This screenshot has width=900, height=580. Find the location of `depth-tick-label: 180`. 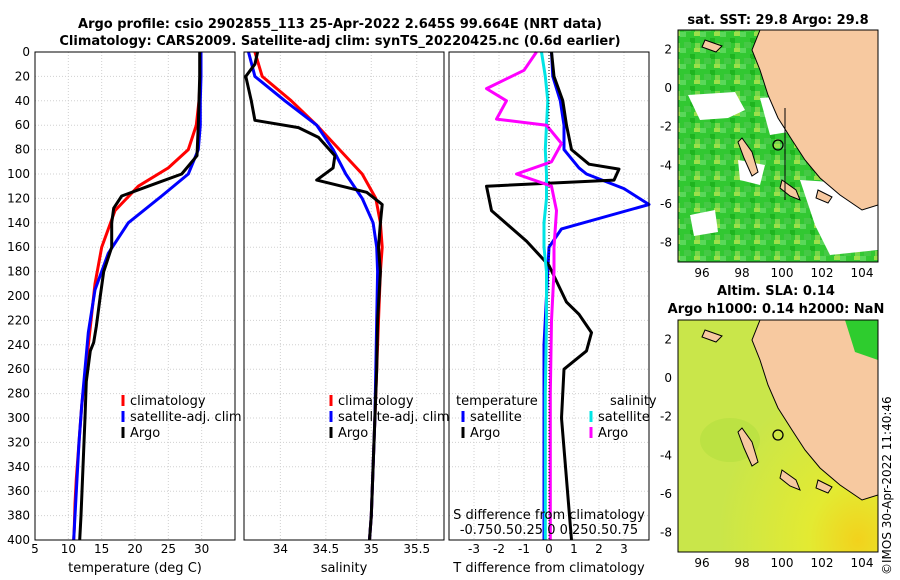

depth-tick-label: 180 is located at coordinates (18, 272).